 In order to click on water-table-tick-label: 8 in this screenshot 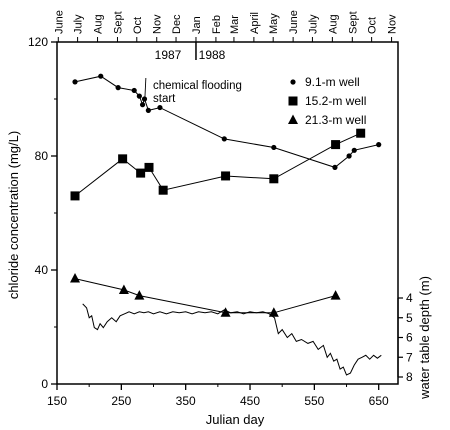, I will do `click(409, 377)`.